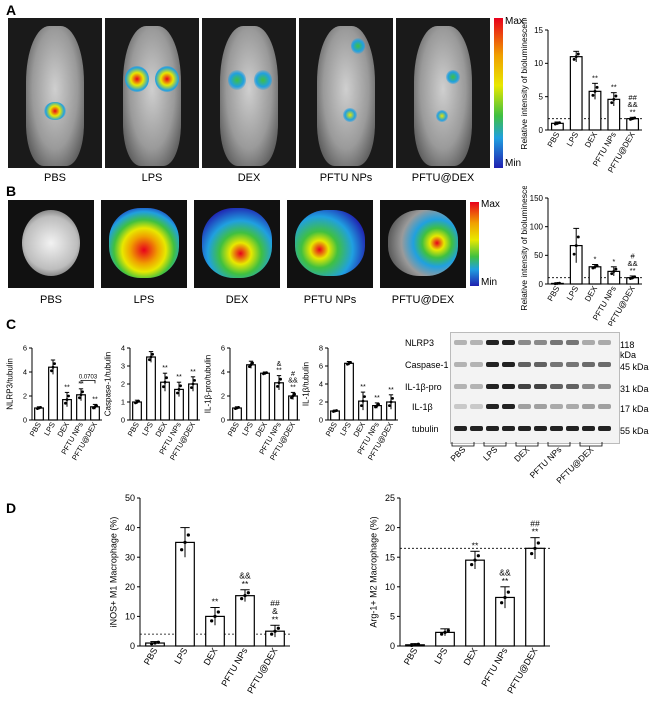  Describe the element at coordinates (123, 402) in the screenshot. I see `y-tick-label: 1` at that location.